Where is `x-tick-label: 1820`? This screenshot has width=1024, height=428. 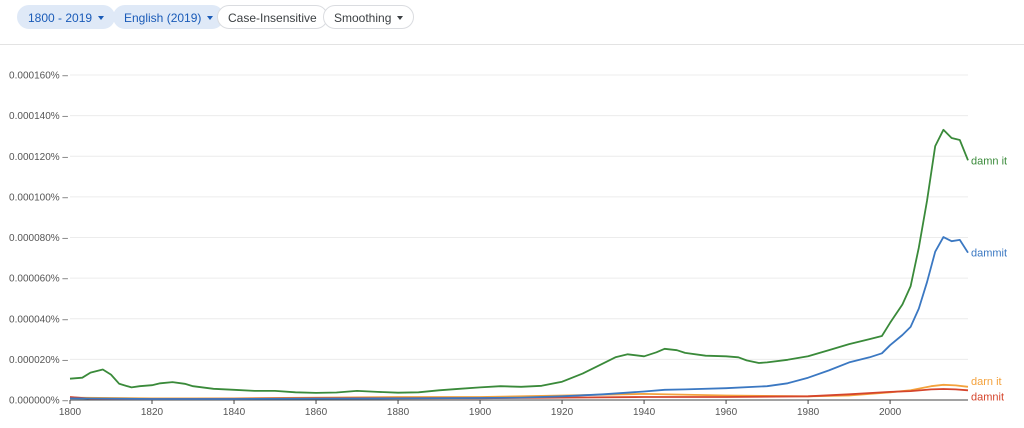
x-tick-label: 1820 is located at coordinates (152, 412).